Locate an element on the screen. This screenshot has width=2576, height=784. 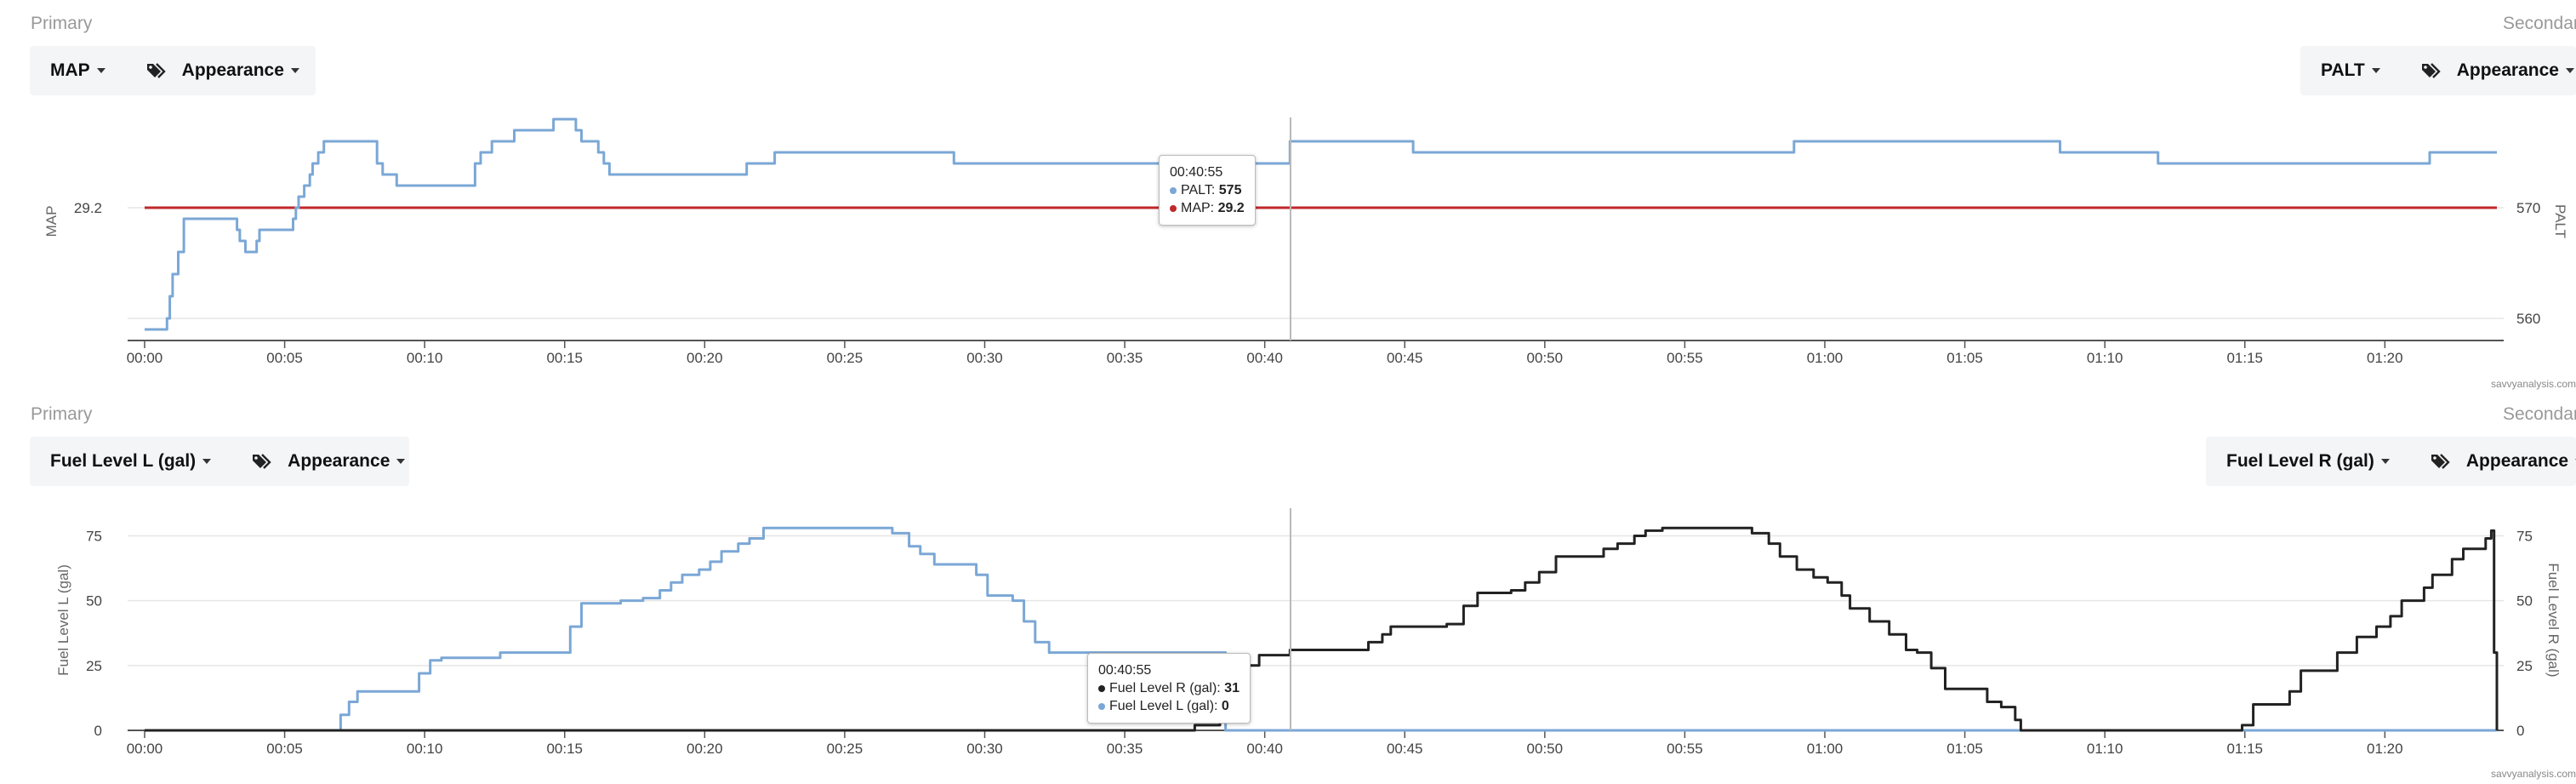
tooltip-row-palt: PALT: 575 is located at coordinates (1207, 190).